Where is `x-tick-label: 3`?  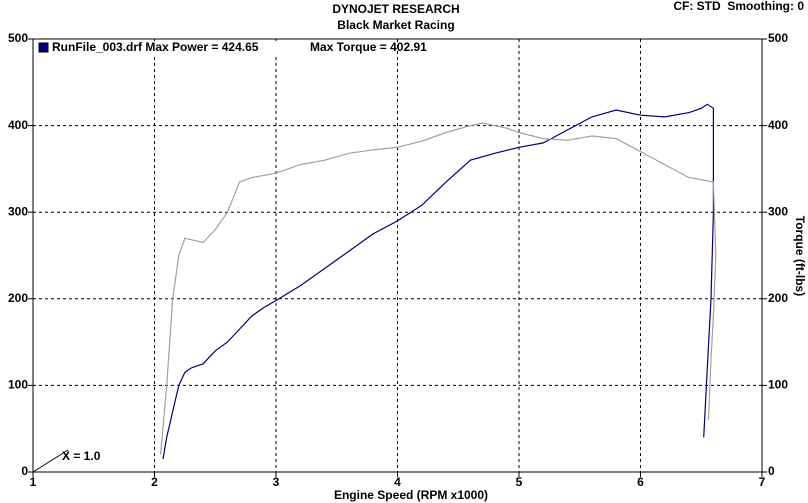
x-tick-label: 3 is located at coordinates (276, 482).